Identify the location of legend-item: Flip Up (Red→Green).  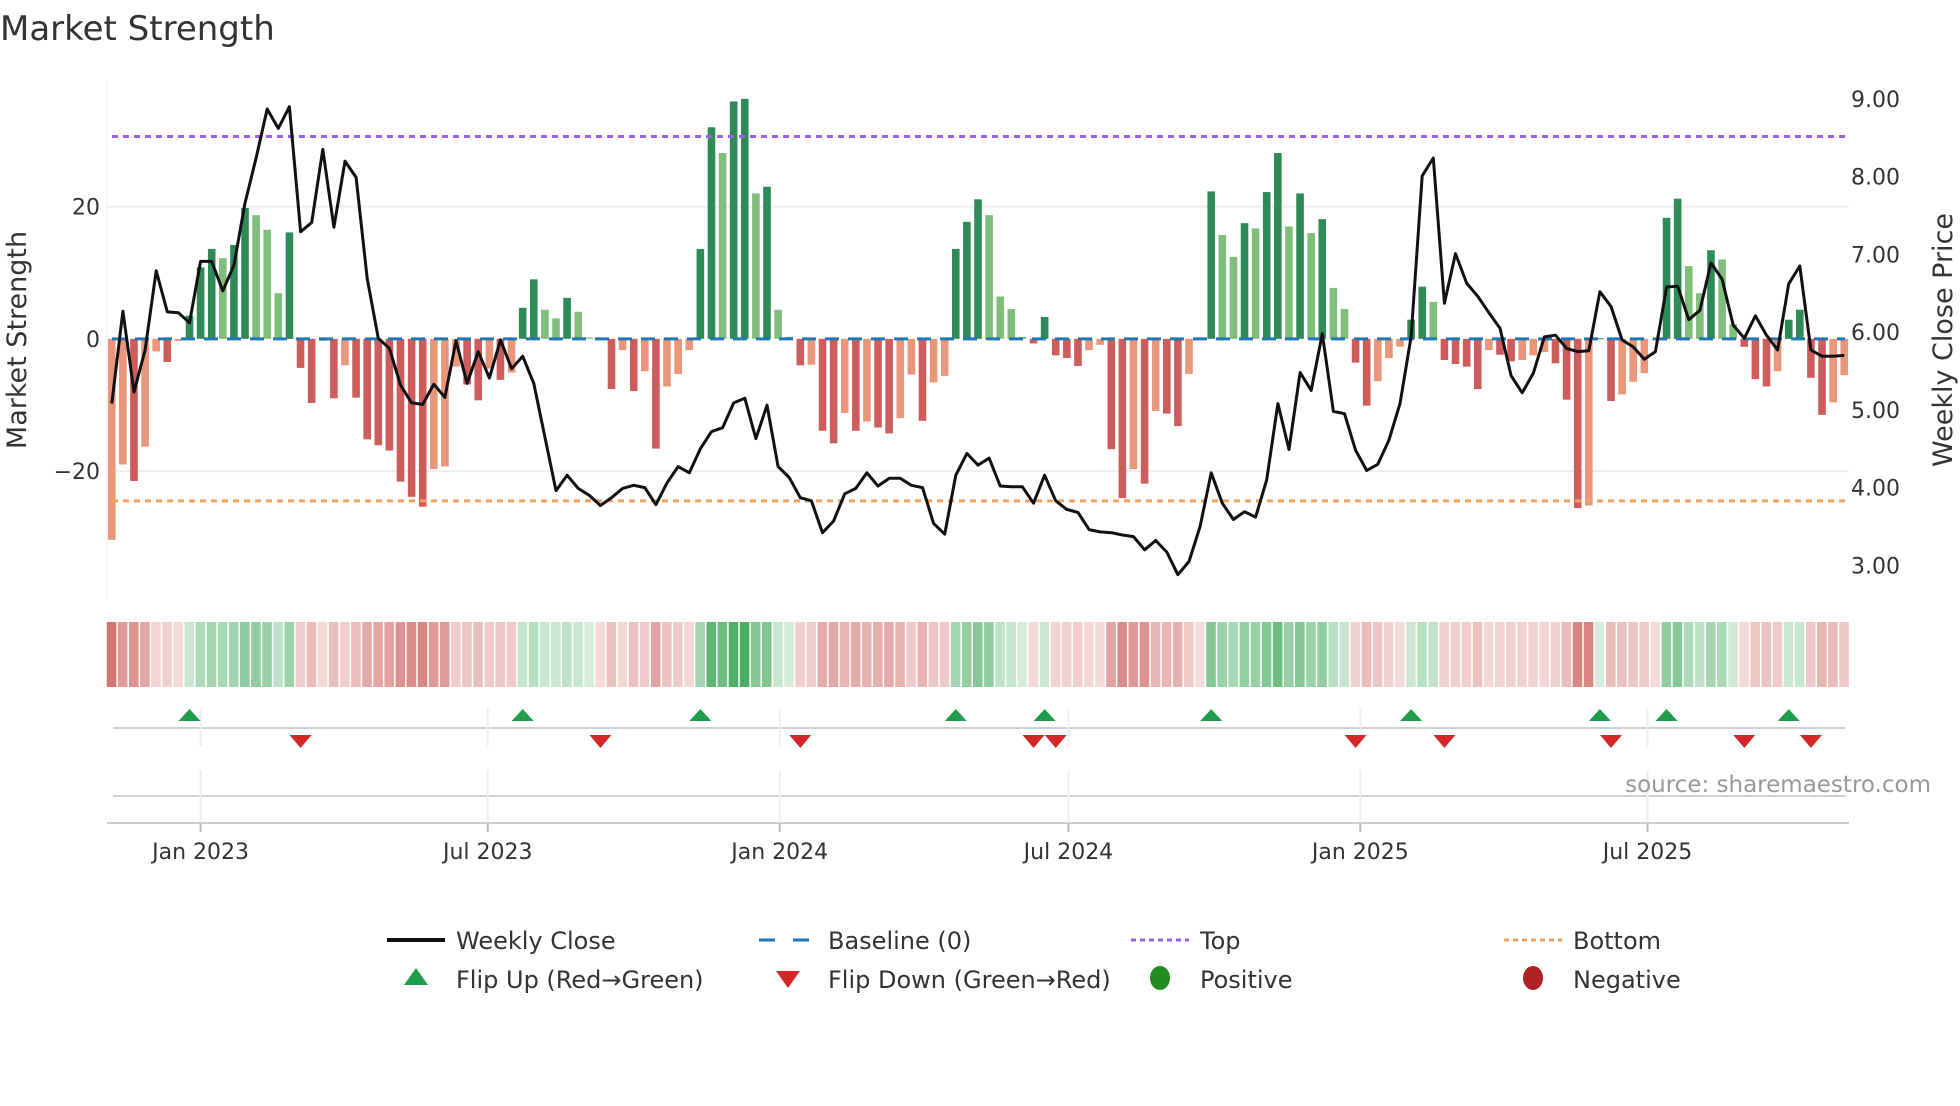
(554, 980).